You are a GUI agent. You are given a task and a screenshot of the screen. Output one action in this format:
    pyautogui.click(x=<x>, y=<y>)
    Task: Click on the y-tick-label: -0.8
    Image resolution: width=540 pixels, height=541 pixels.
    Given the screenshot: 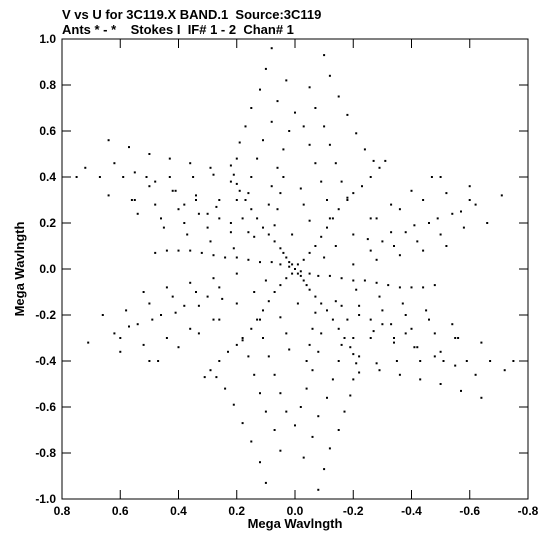 What is the action you would take?
    pyautogui.click(x=45, y=453)
    